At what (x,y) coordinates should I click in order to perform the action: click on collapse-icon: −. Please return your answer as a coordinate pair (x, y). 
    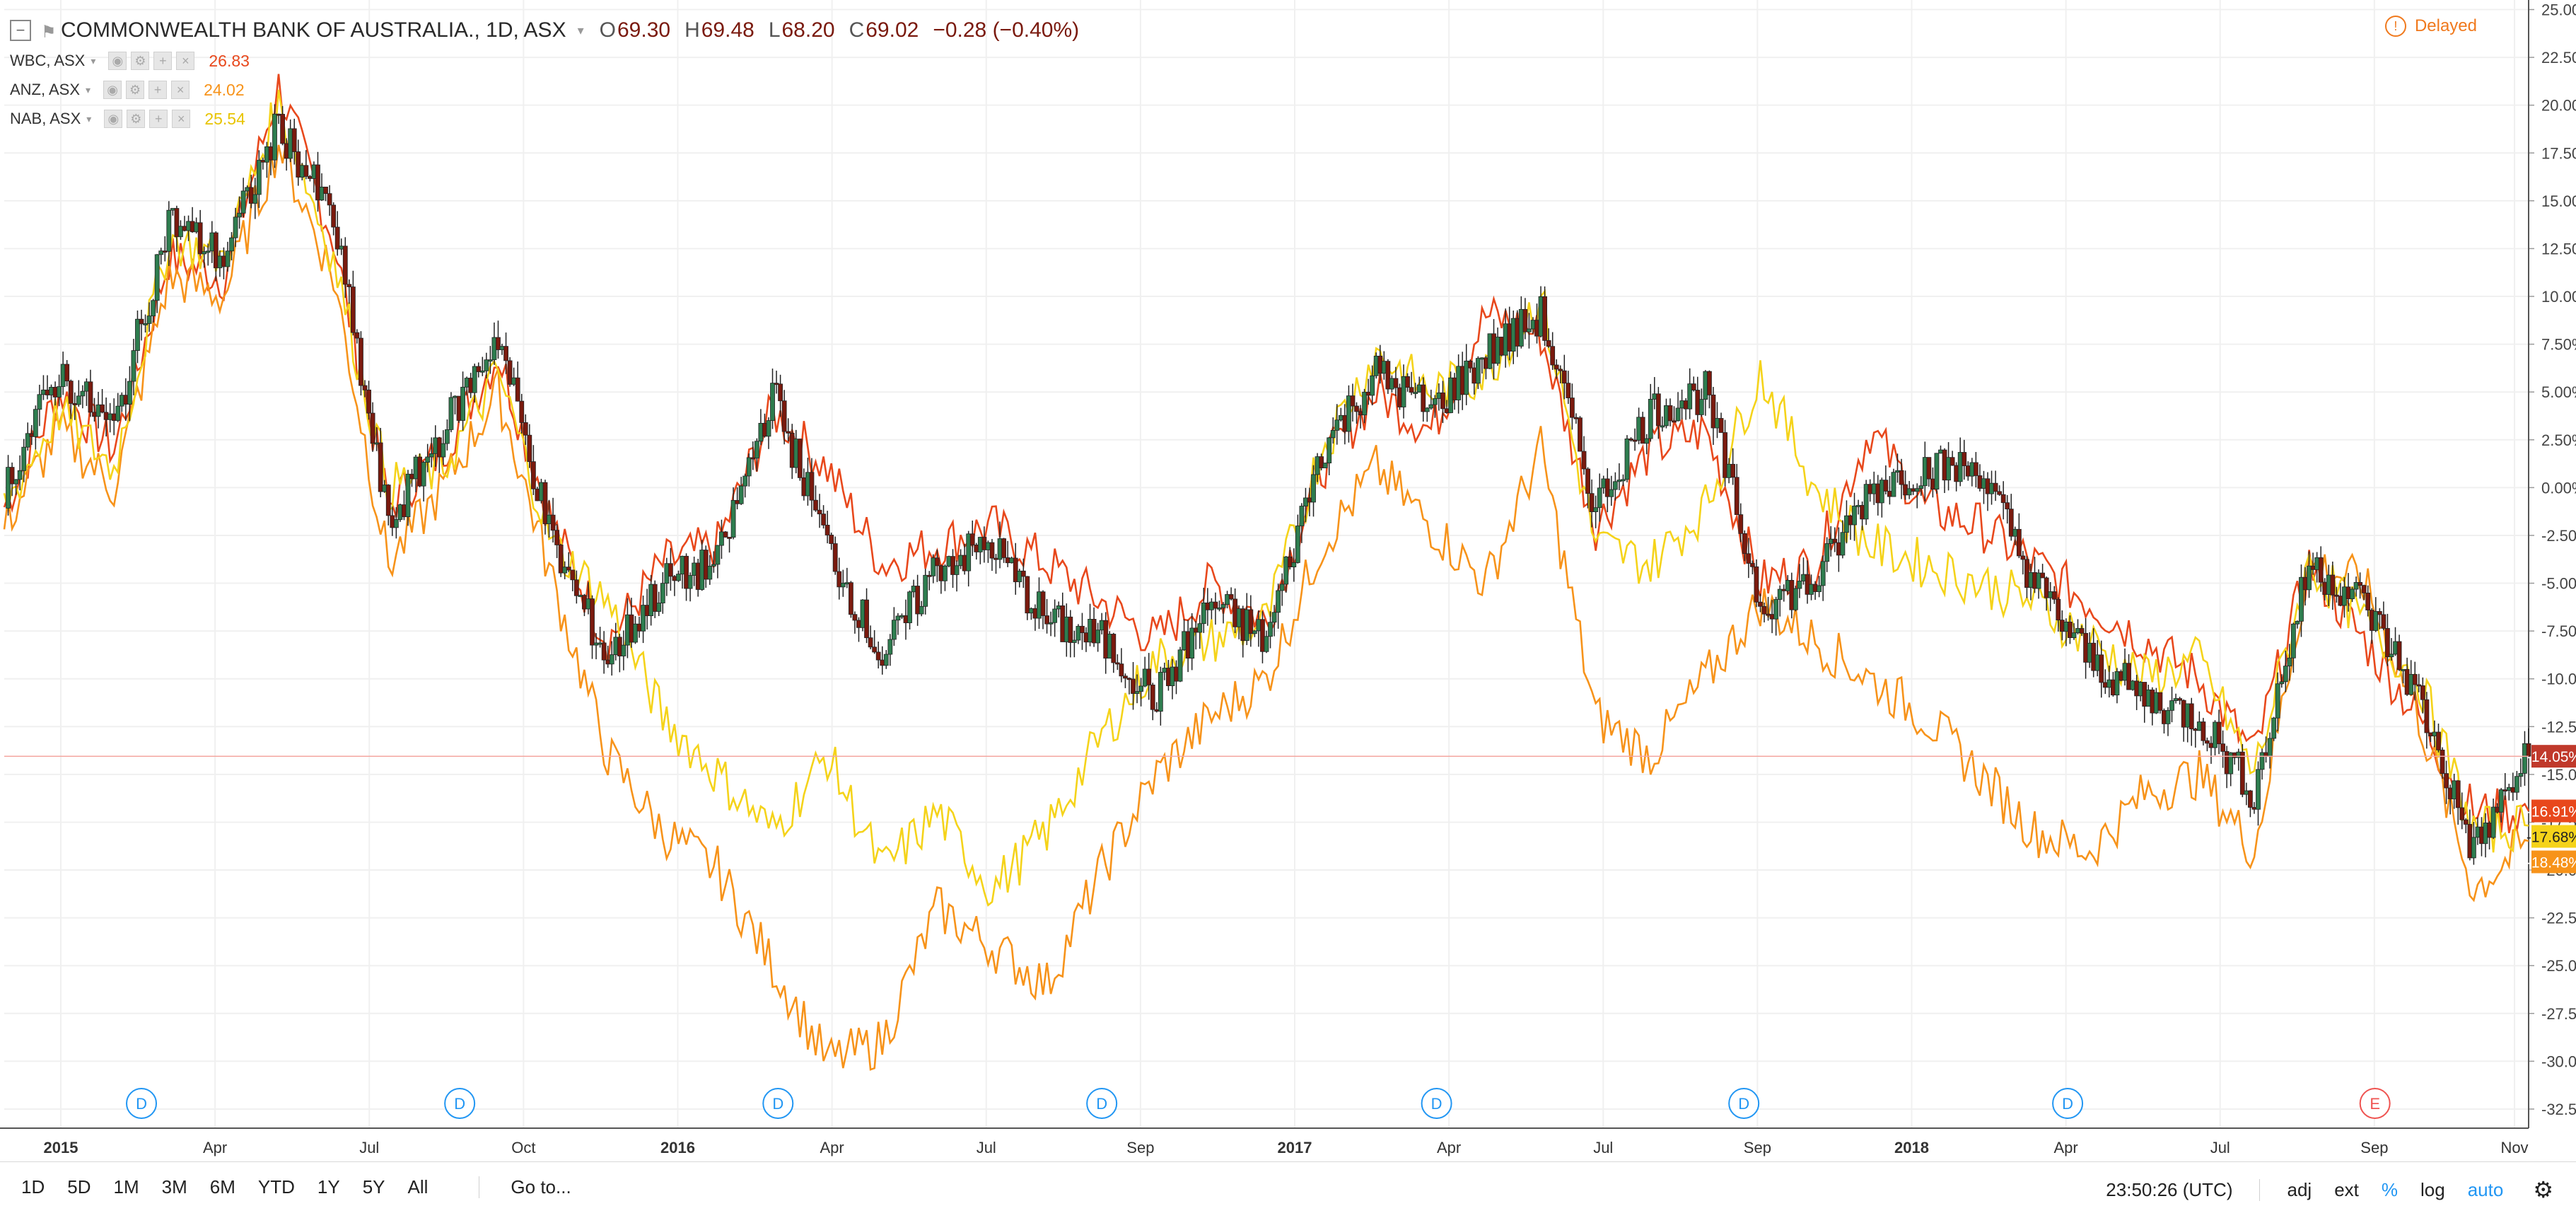
    Looking at the image, I should click on (20, 30).